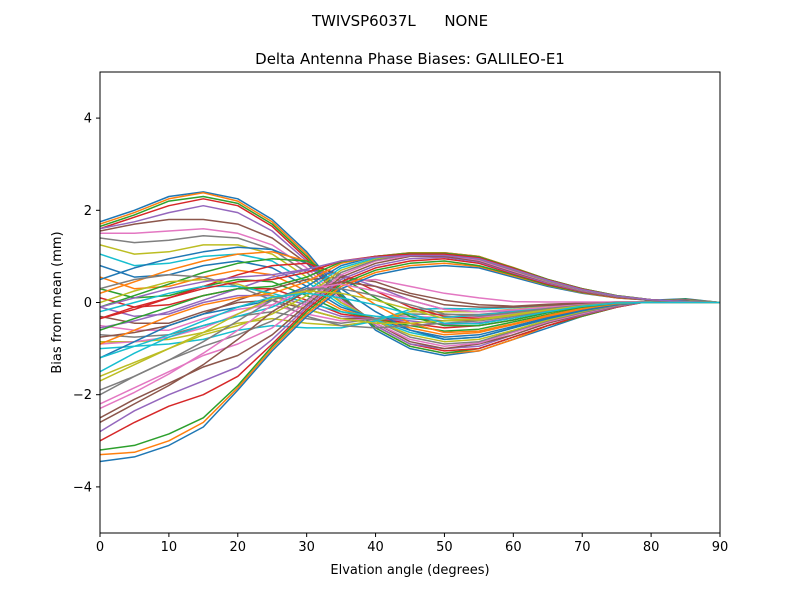 This screenshot has height=600, width=800. I want to click on x-tick-label: 80, so click(651, 547).